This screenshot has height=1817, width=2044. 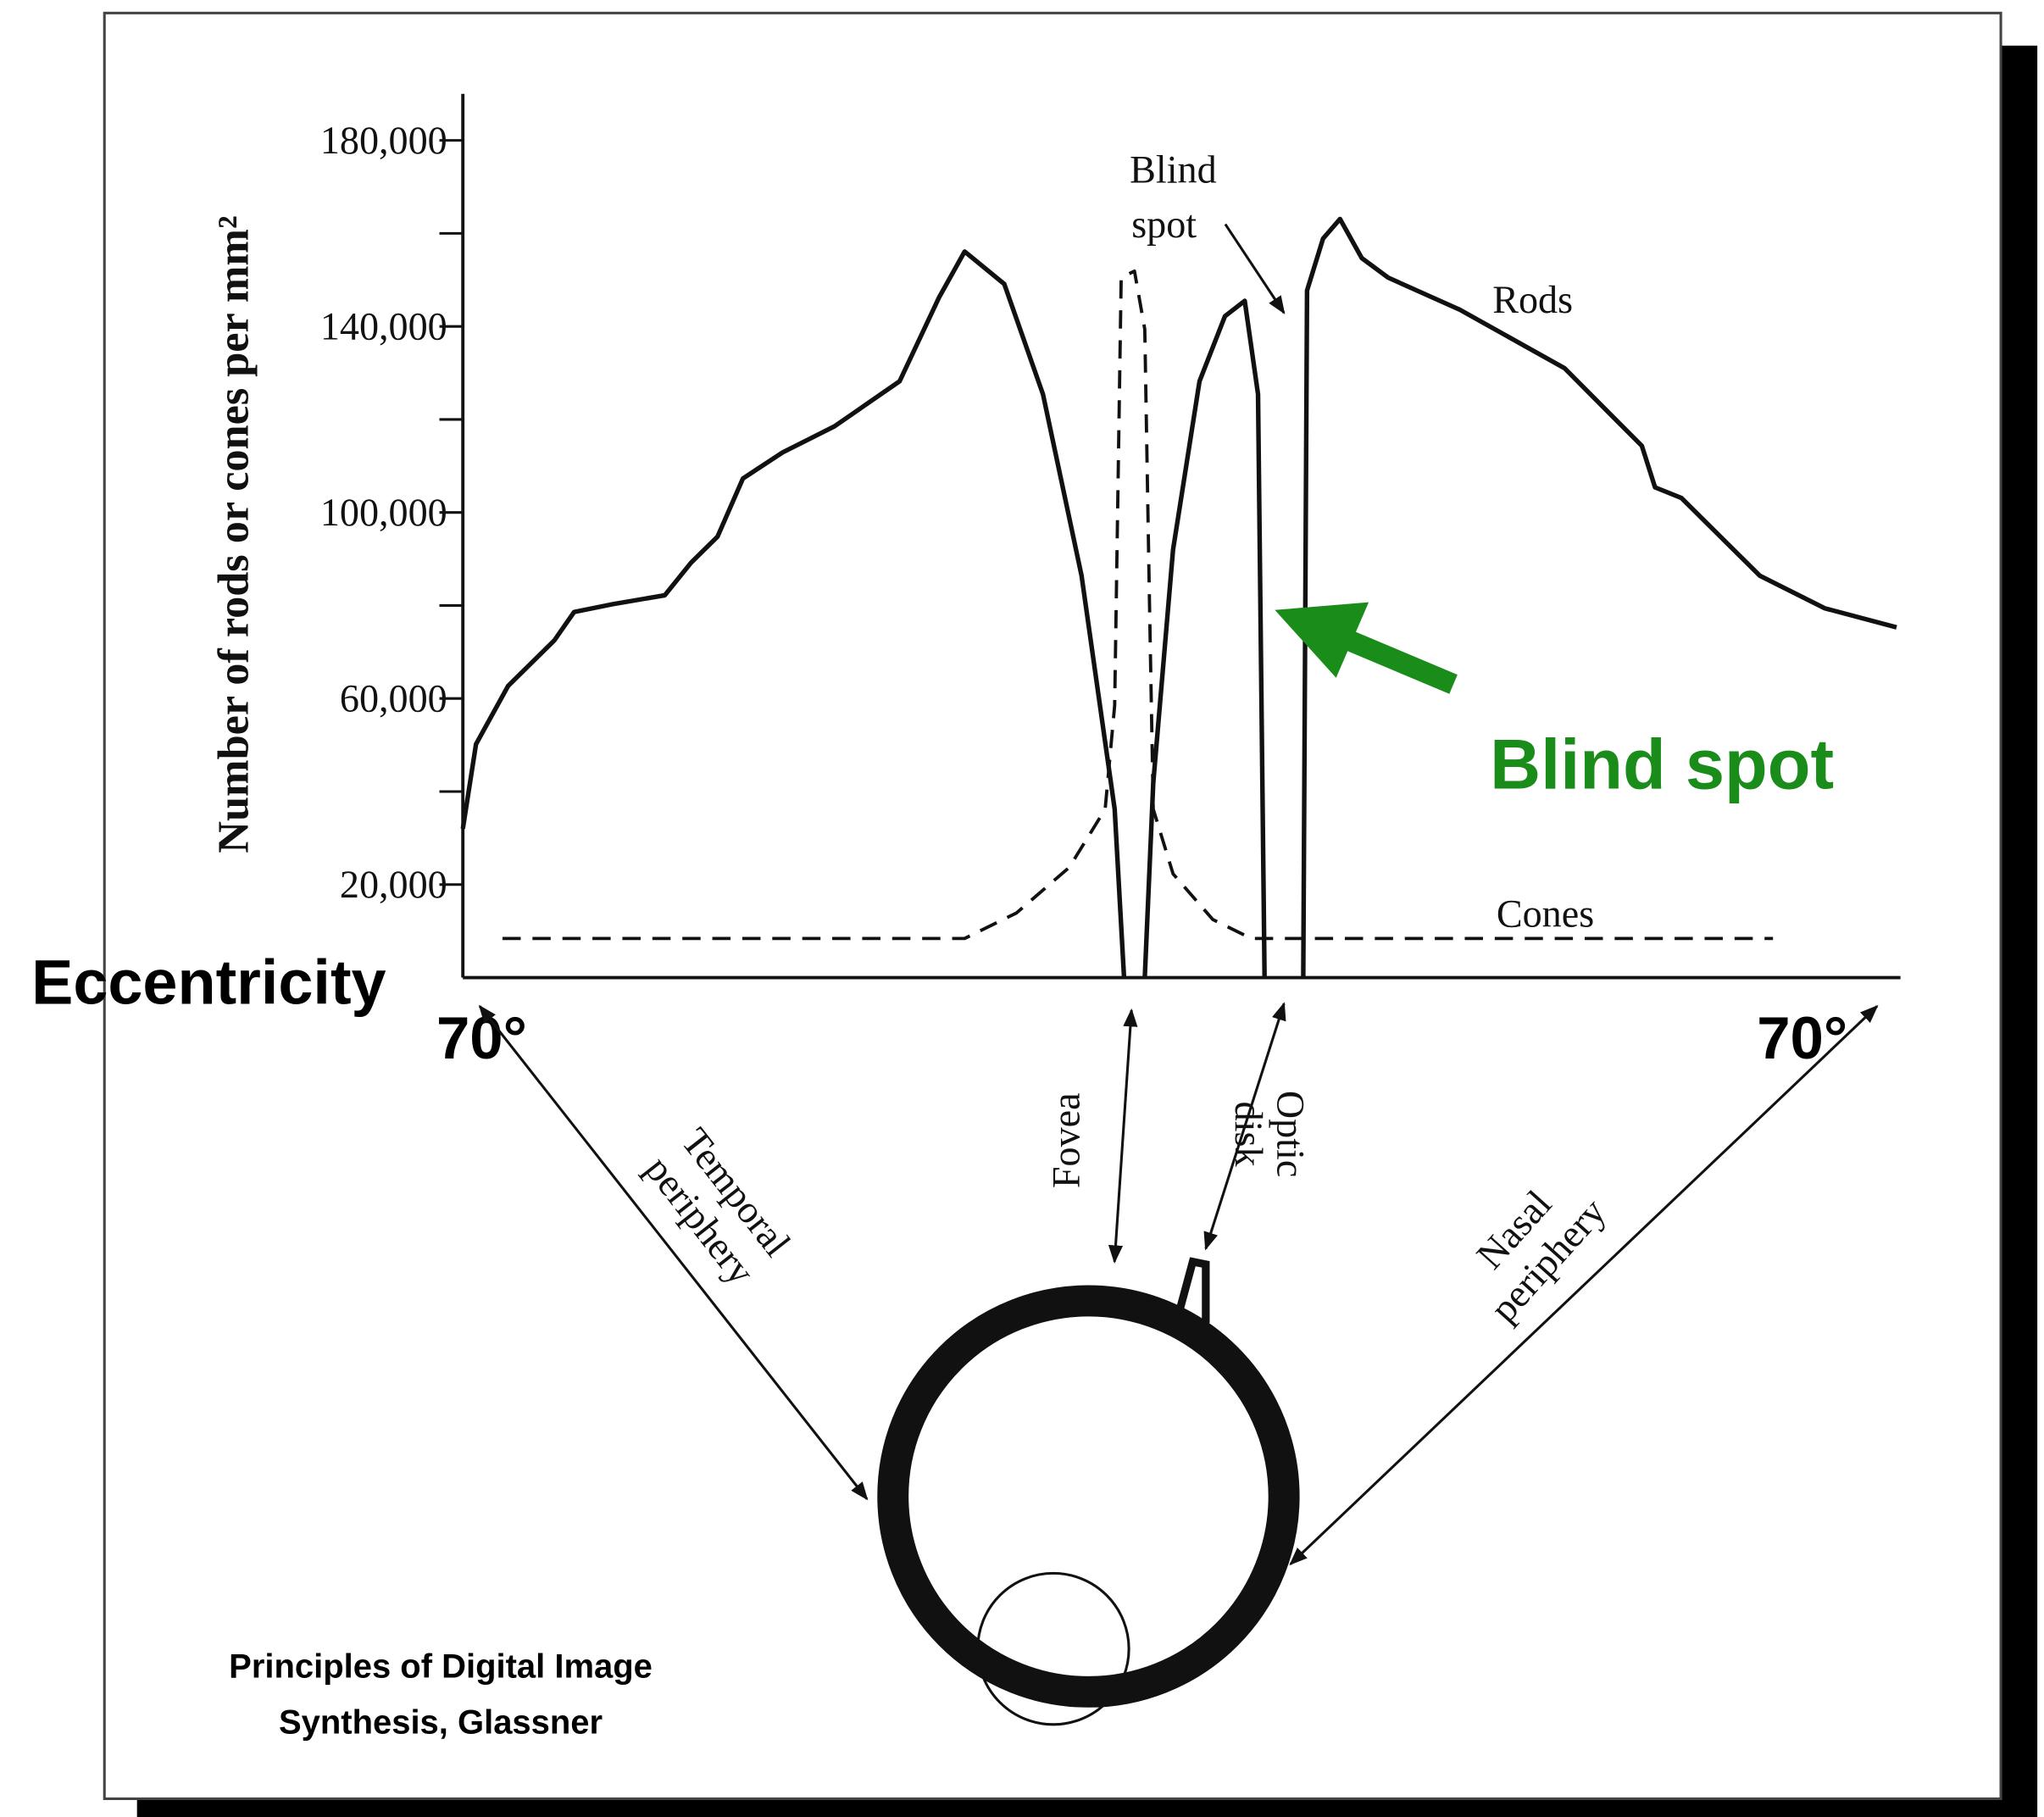 What do you see at coordinates (393, 884) in the screenshot?
I see `y-tick-label: 20,000` at bounding box center [393, 884].